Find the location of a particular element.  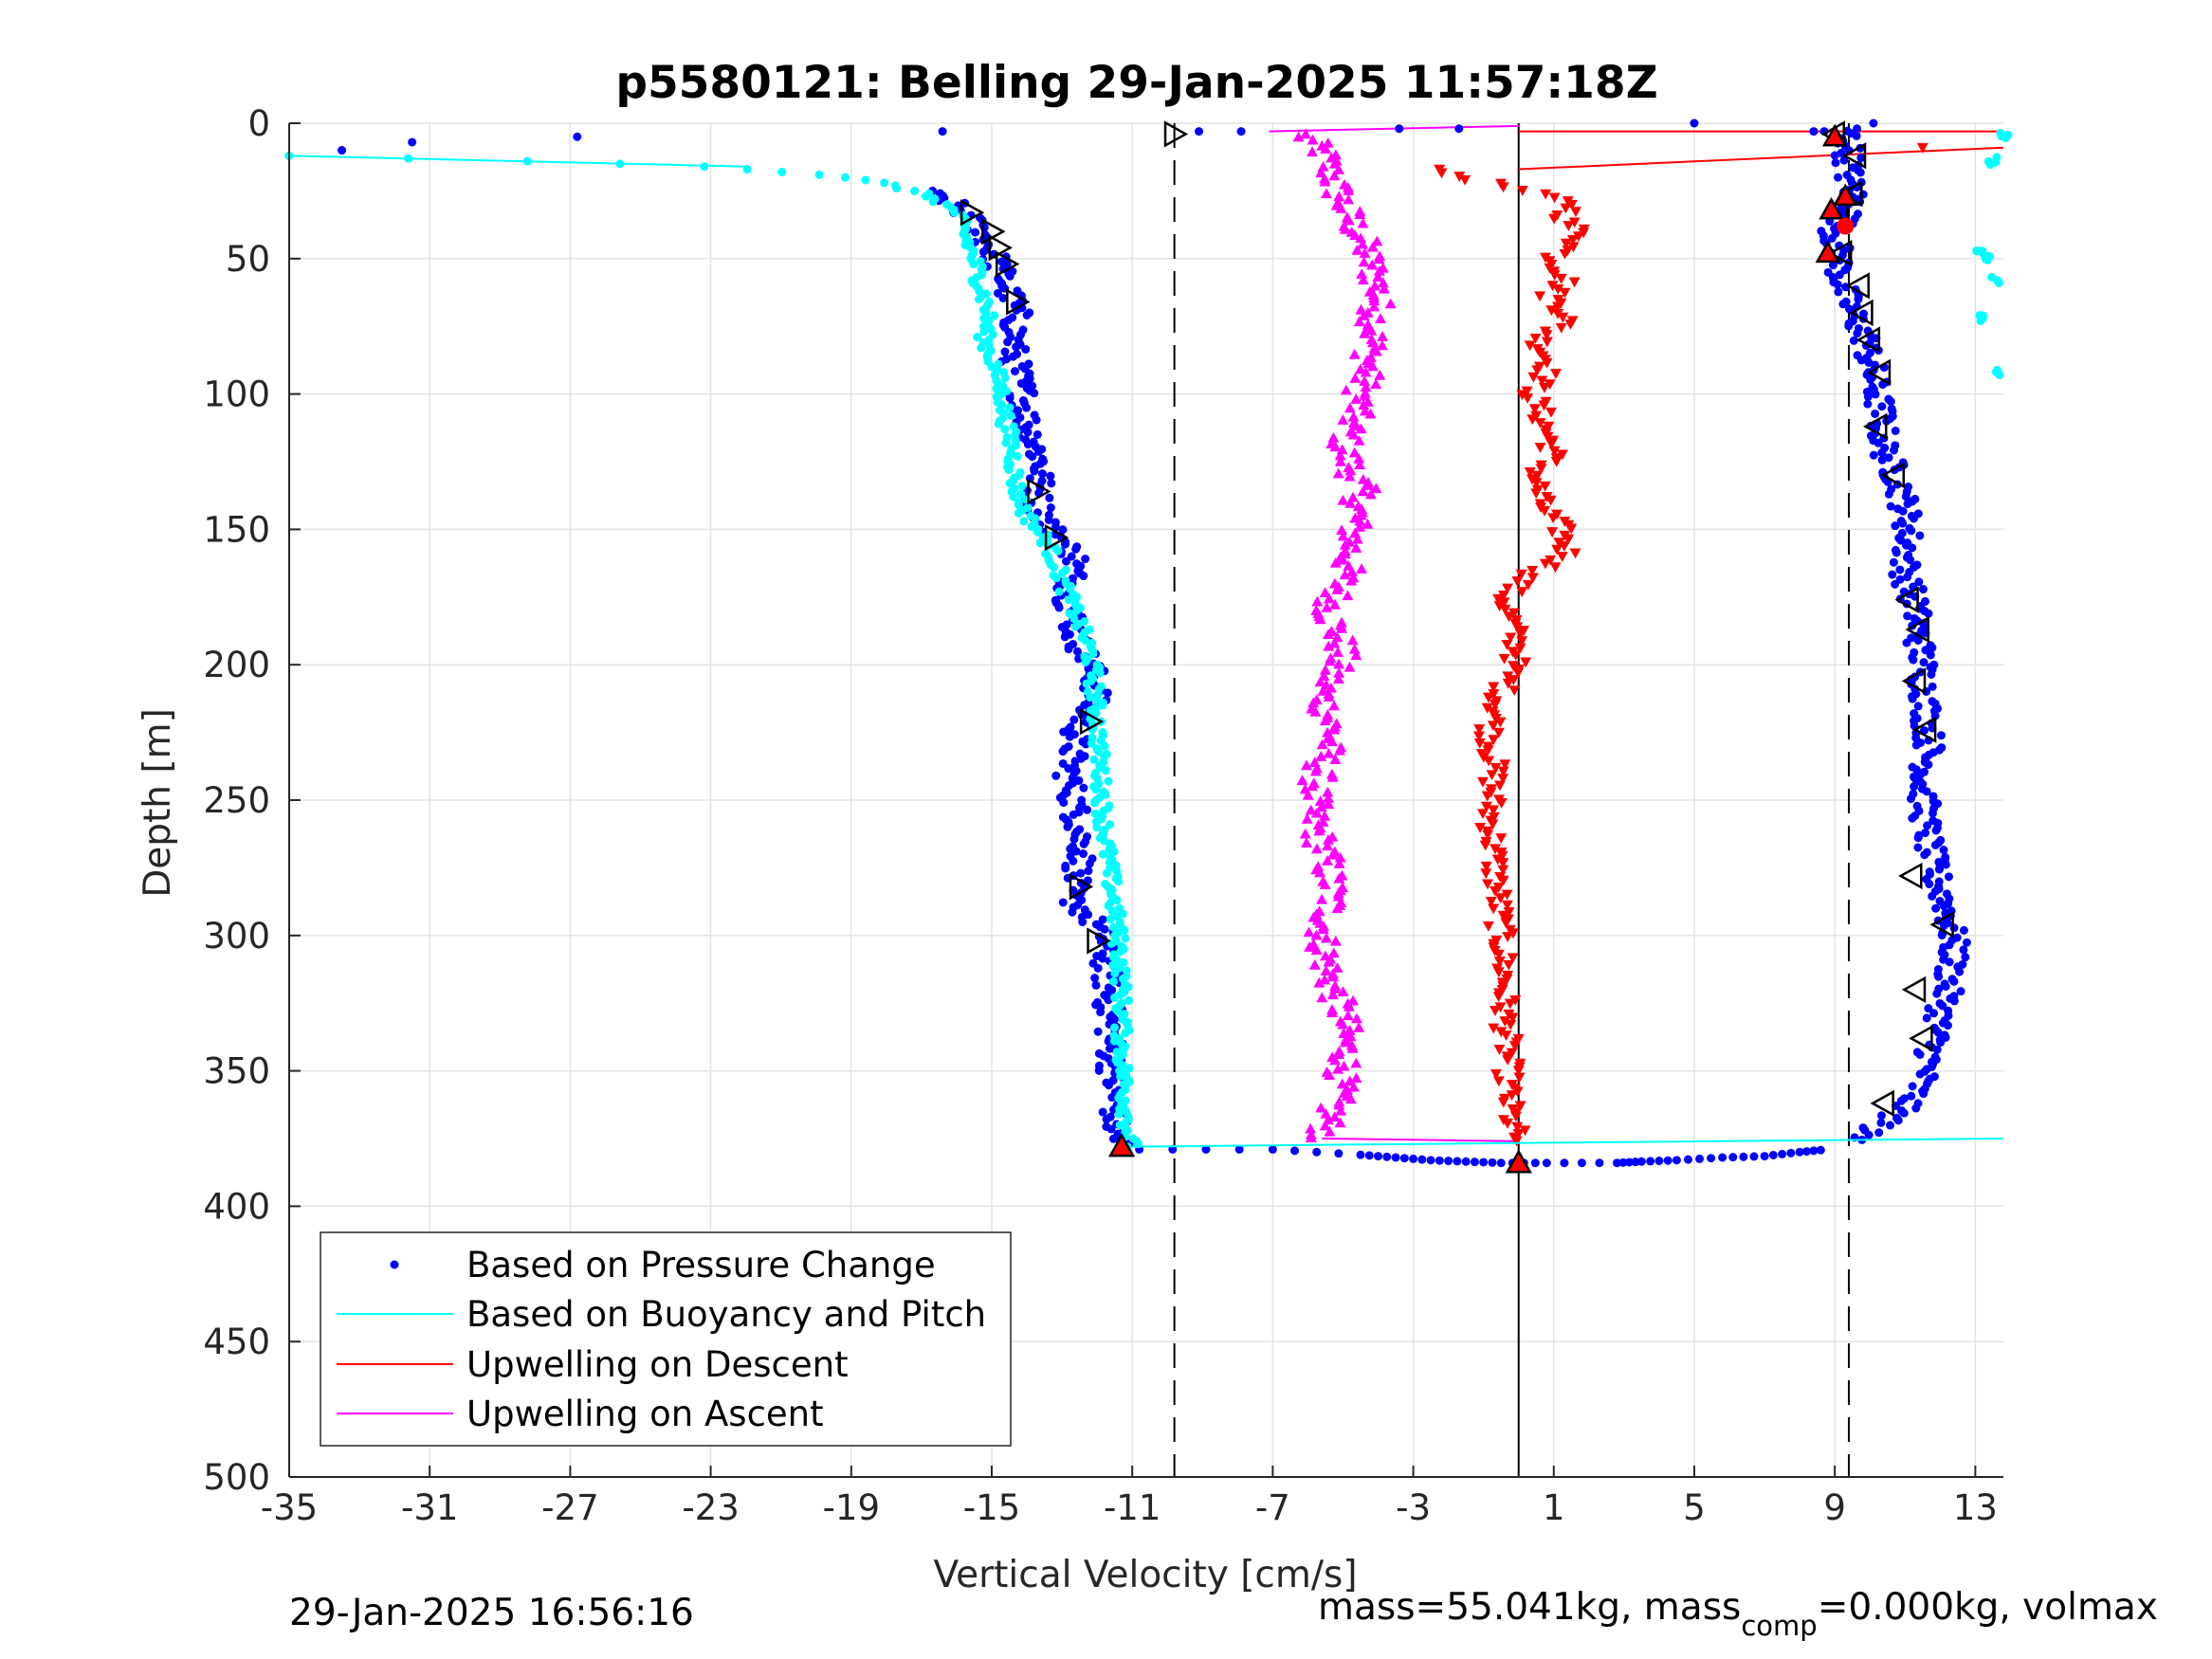

y-axis-label: Depth [m] is located at coordinates (158, 803).